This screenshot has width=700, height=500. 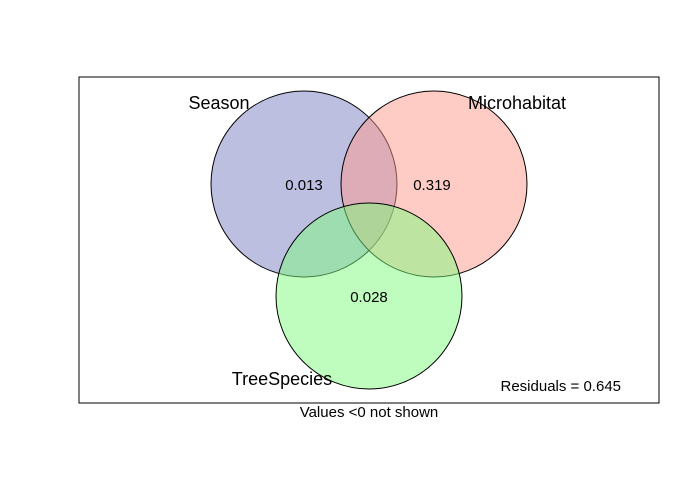 I want to click on treespecies-circle, so click(x=369, y=296).